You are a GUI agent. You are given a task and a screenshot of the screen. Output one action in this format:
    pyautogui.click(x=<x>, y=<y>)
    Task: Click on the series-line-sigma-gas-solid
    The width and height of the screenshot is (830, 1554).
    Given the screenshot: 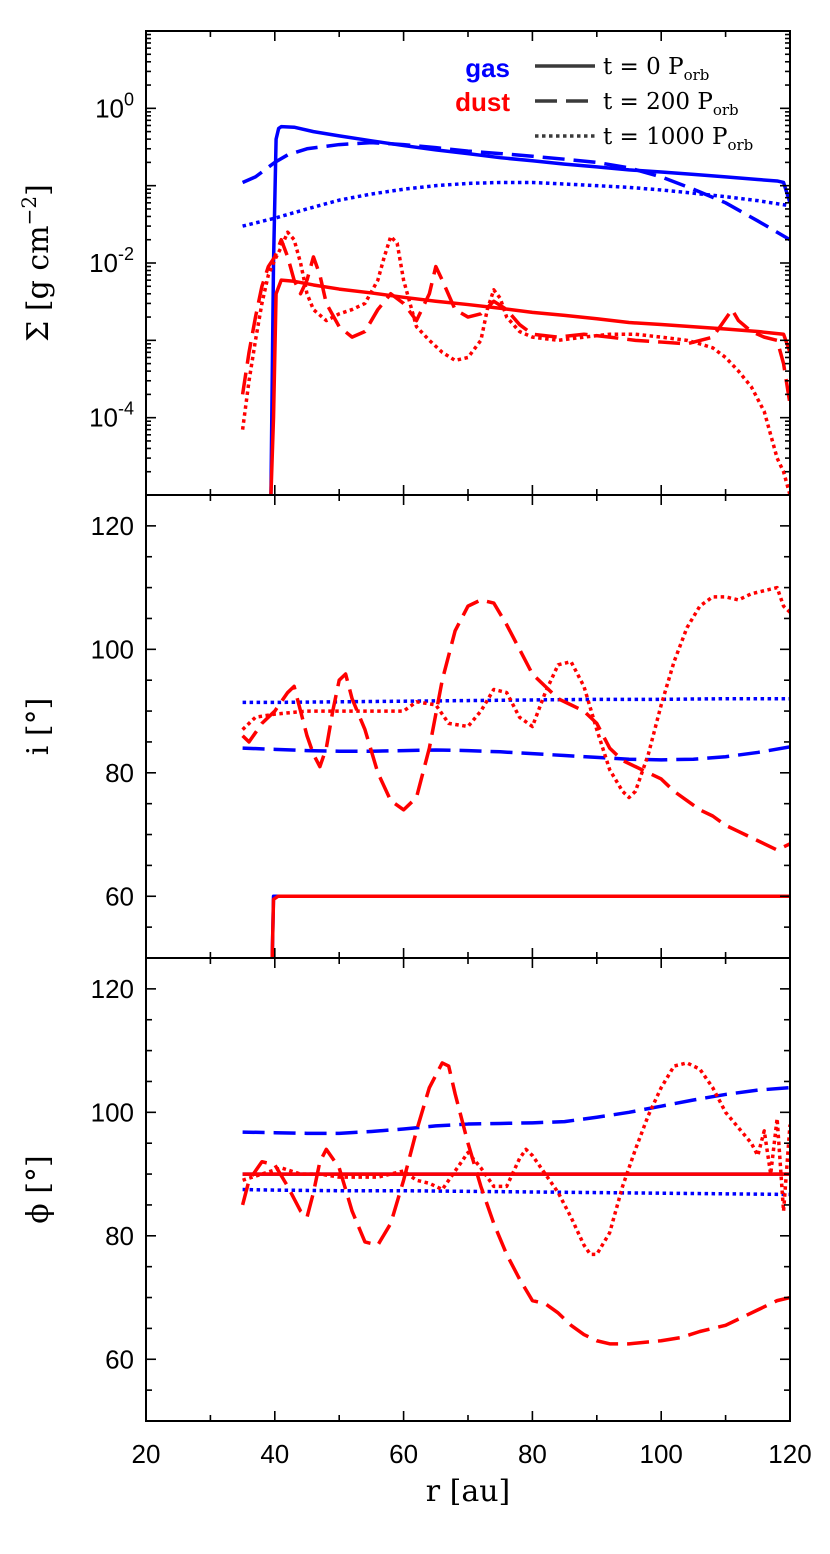 What is the action you would take?
    pyautogui.click(x=529, y=309)
    